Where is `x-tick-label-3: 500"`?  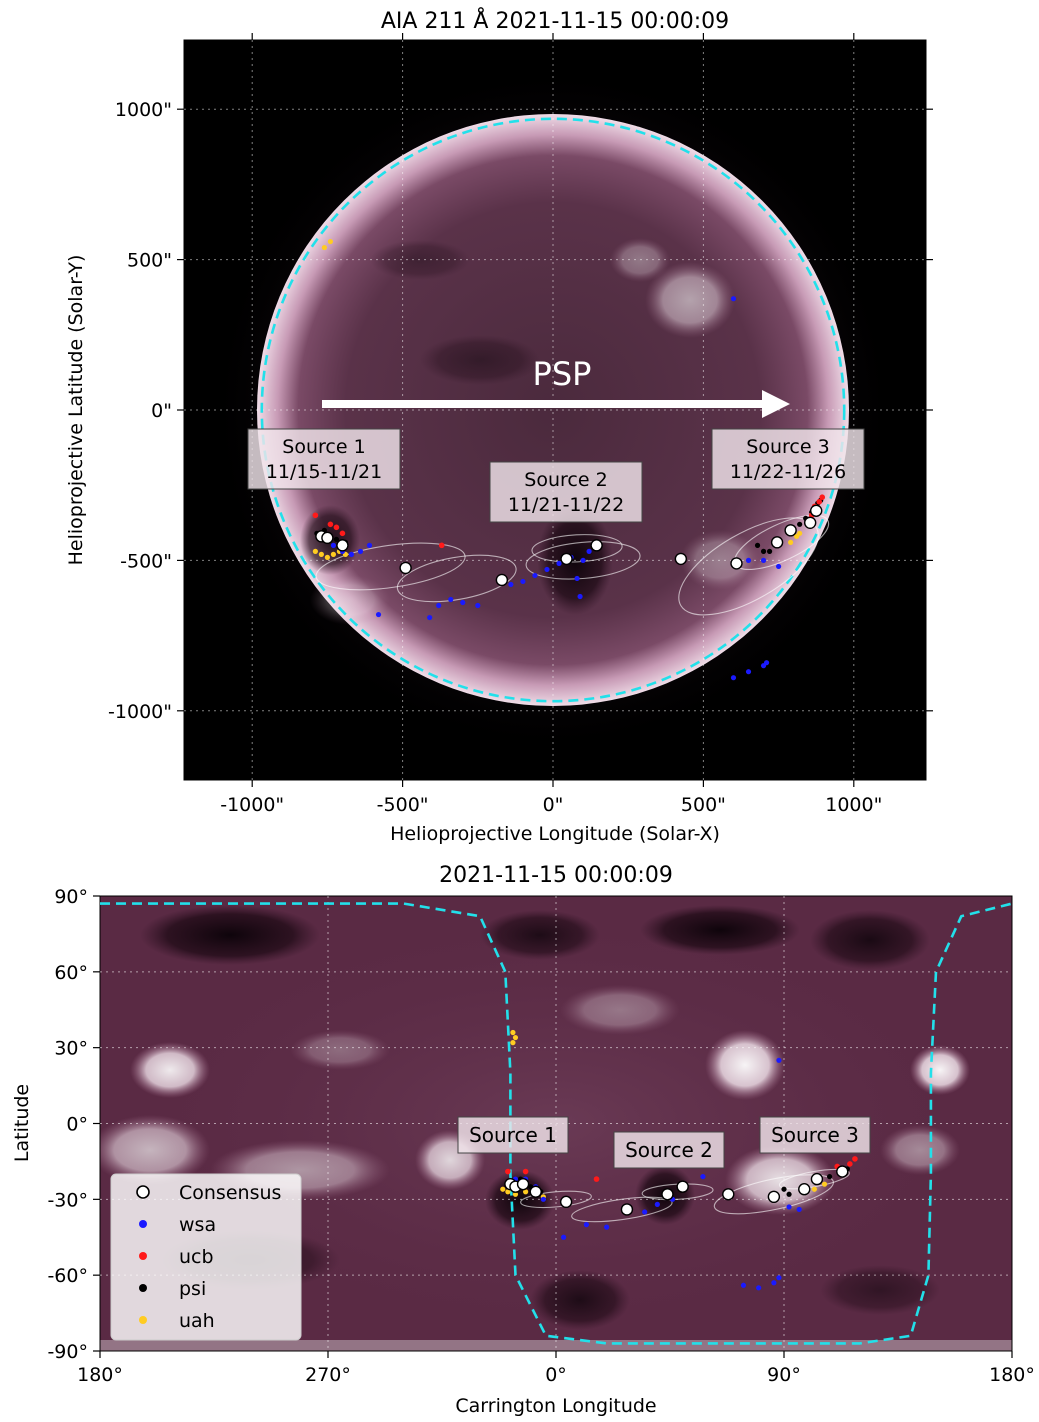
x-tick-label-3: 500" is located at coordinates (703, 805).